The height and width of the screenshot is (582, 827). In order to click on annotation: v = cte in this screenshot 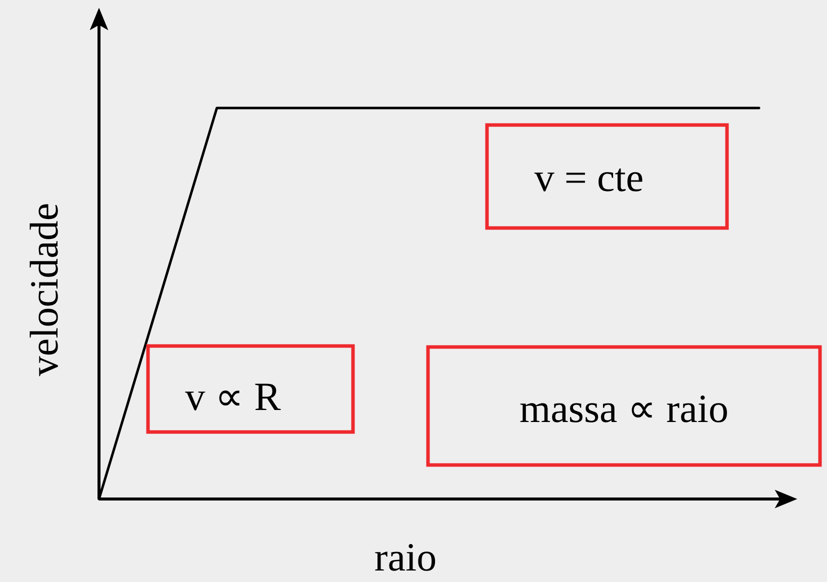, I will do `click(589, 177)`.